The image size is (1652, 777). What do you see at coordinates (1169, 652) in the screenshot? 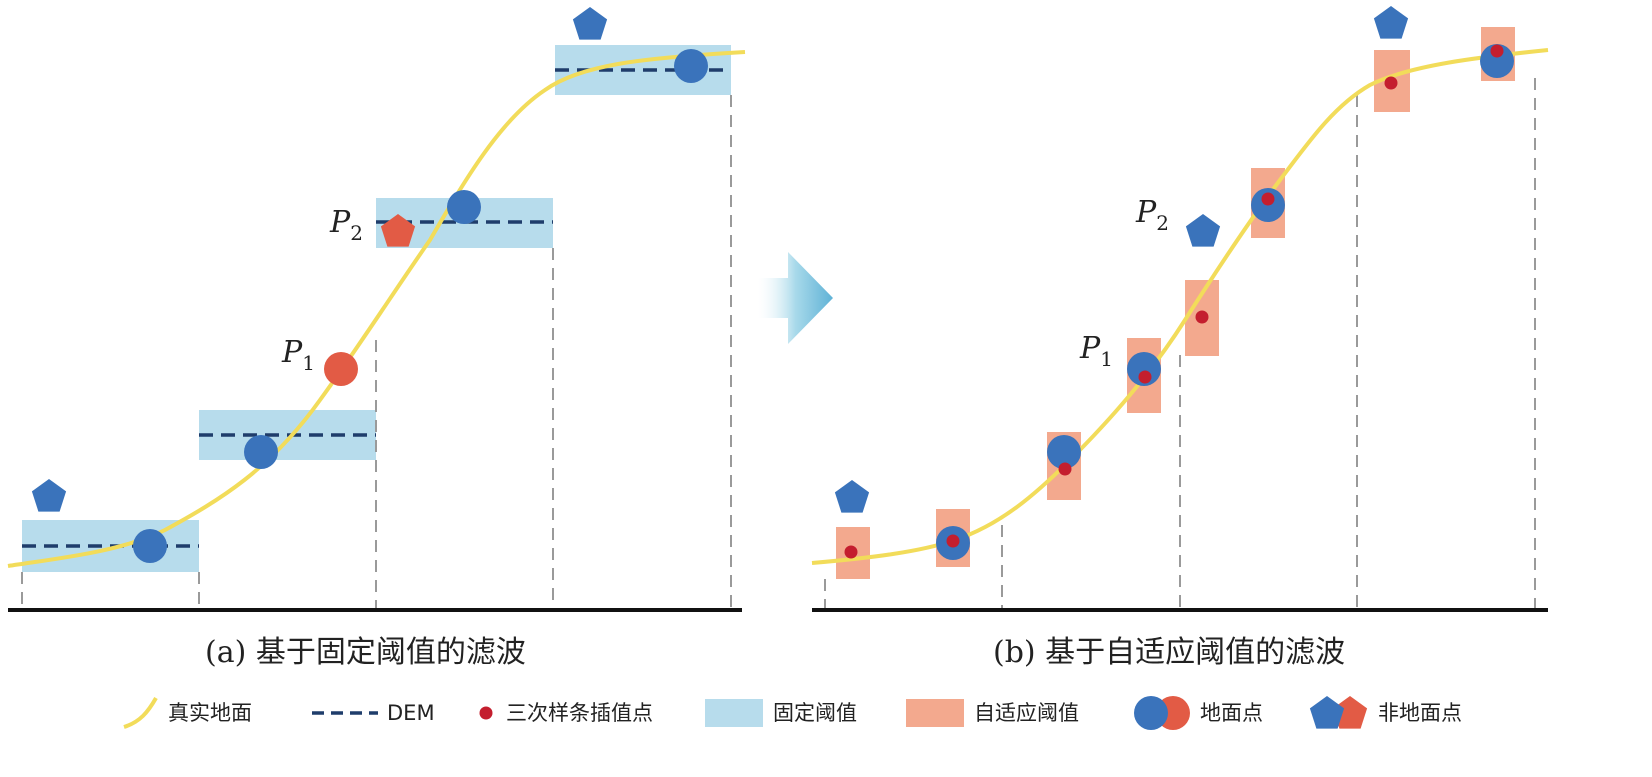
I see `caption-b: (b) 基于自适应阈值的滤波` at bounding box center [1169, 652].